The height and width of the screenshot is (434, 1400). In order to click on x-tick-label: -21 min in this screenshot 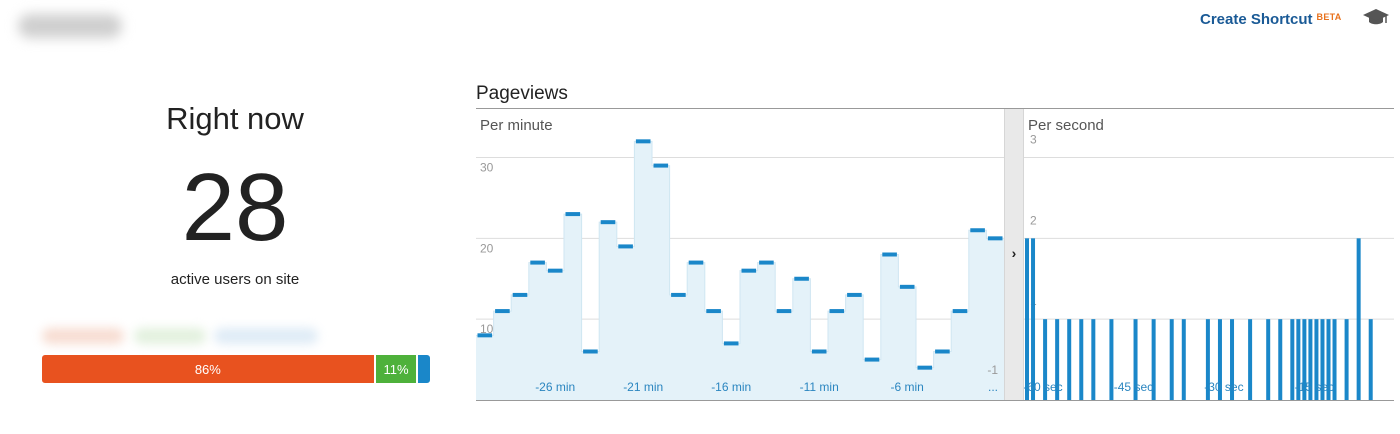, I will do `click(643, 387)`.